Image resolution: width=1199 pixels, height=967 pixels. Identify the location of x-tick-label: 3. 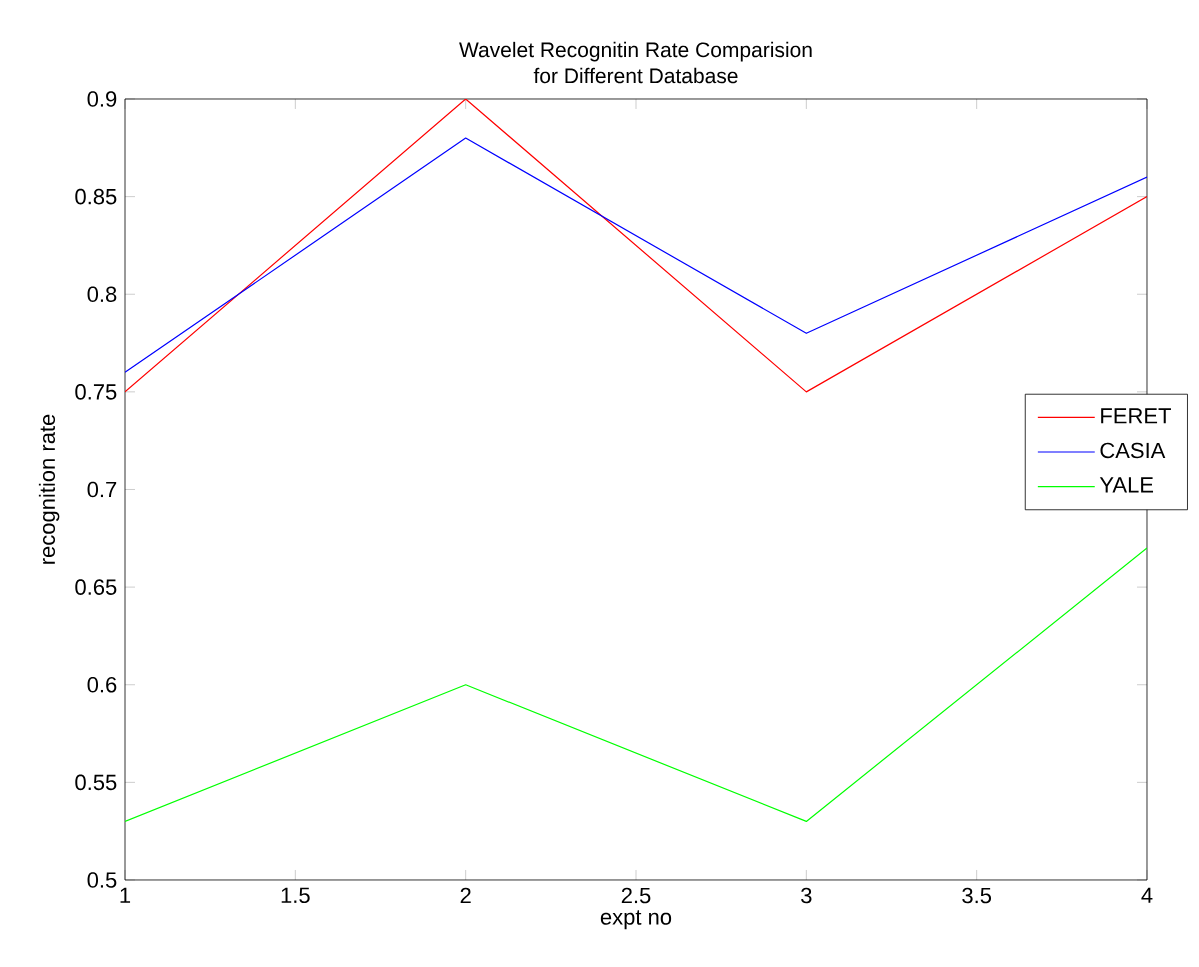
(806, 895).